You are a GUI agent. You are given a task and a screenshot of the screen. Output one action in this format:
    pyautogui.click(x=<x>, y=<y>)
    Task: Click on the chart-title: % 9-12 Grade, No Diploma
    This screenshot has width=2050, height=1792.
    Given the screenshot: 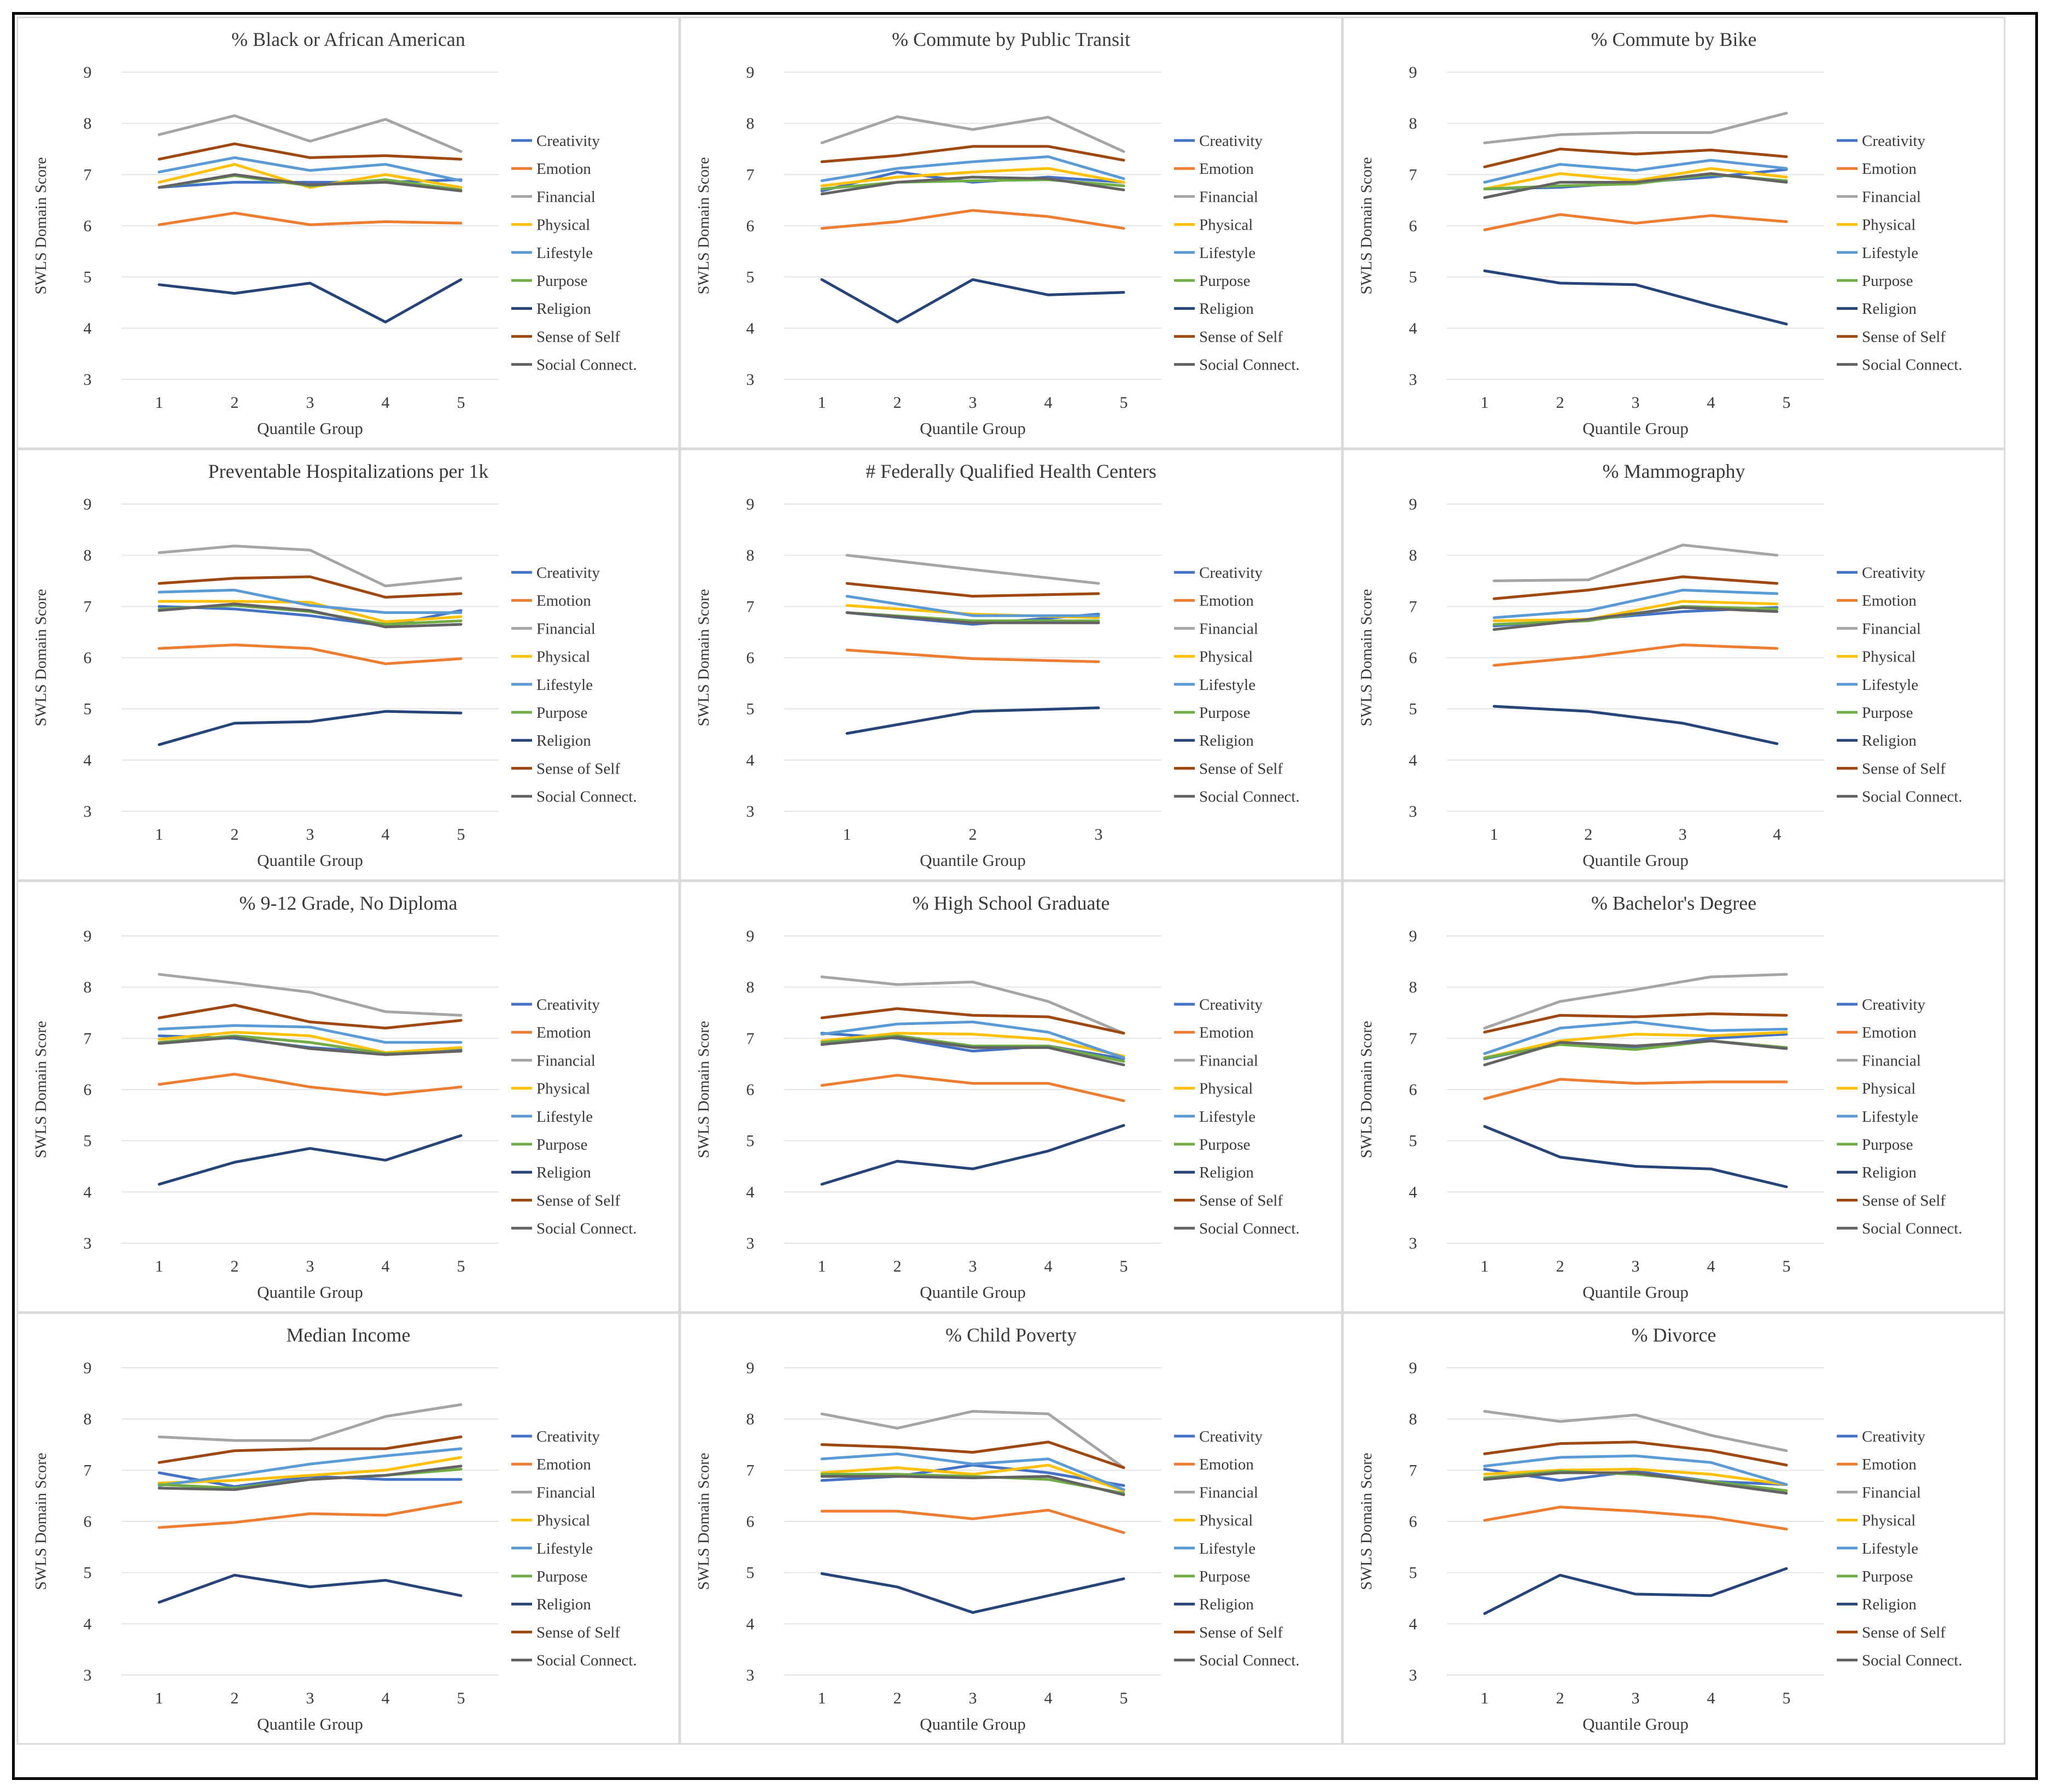 What is the action you would take?
    pyautogui.click(x=349, y=903)
    